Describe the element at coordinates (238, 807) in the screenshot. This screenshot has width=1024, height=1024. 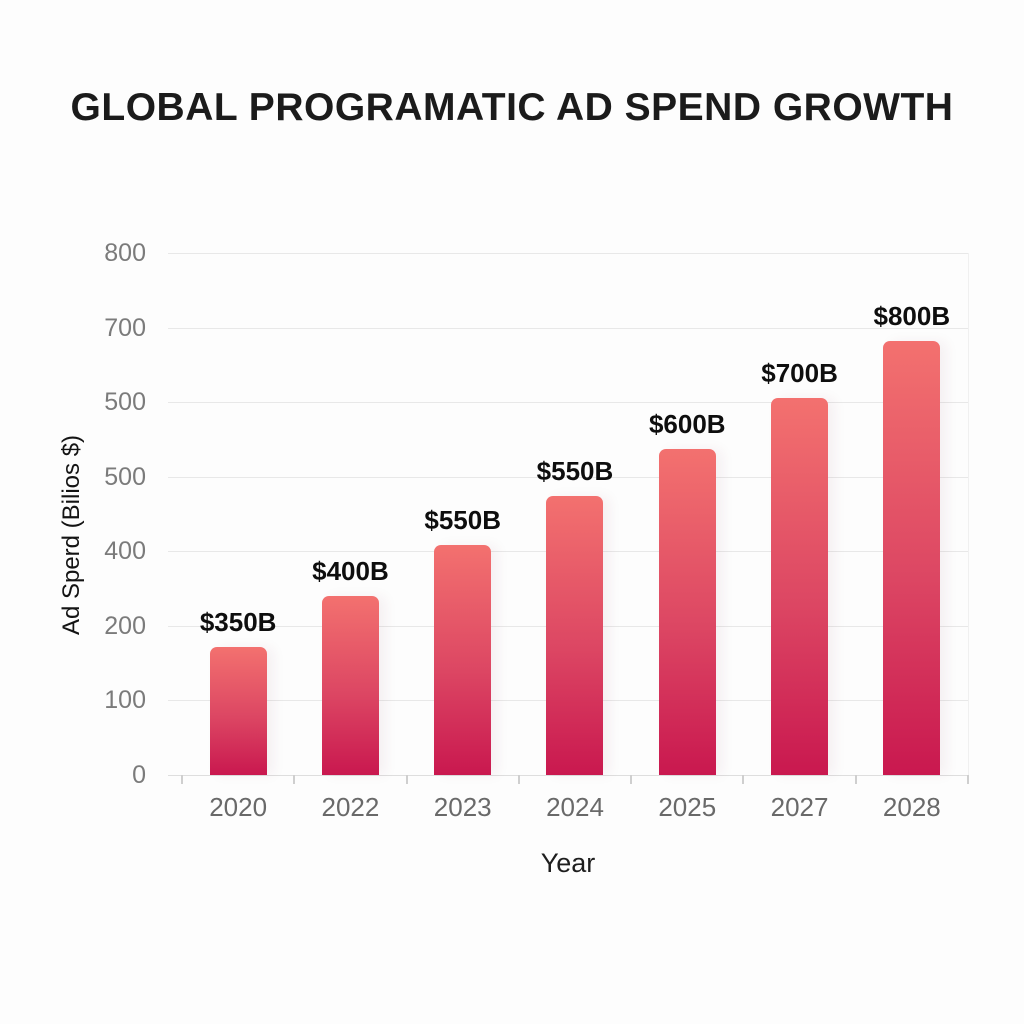
I see `x-tick-label: 2020` at that location.